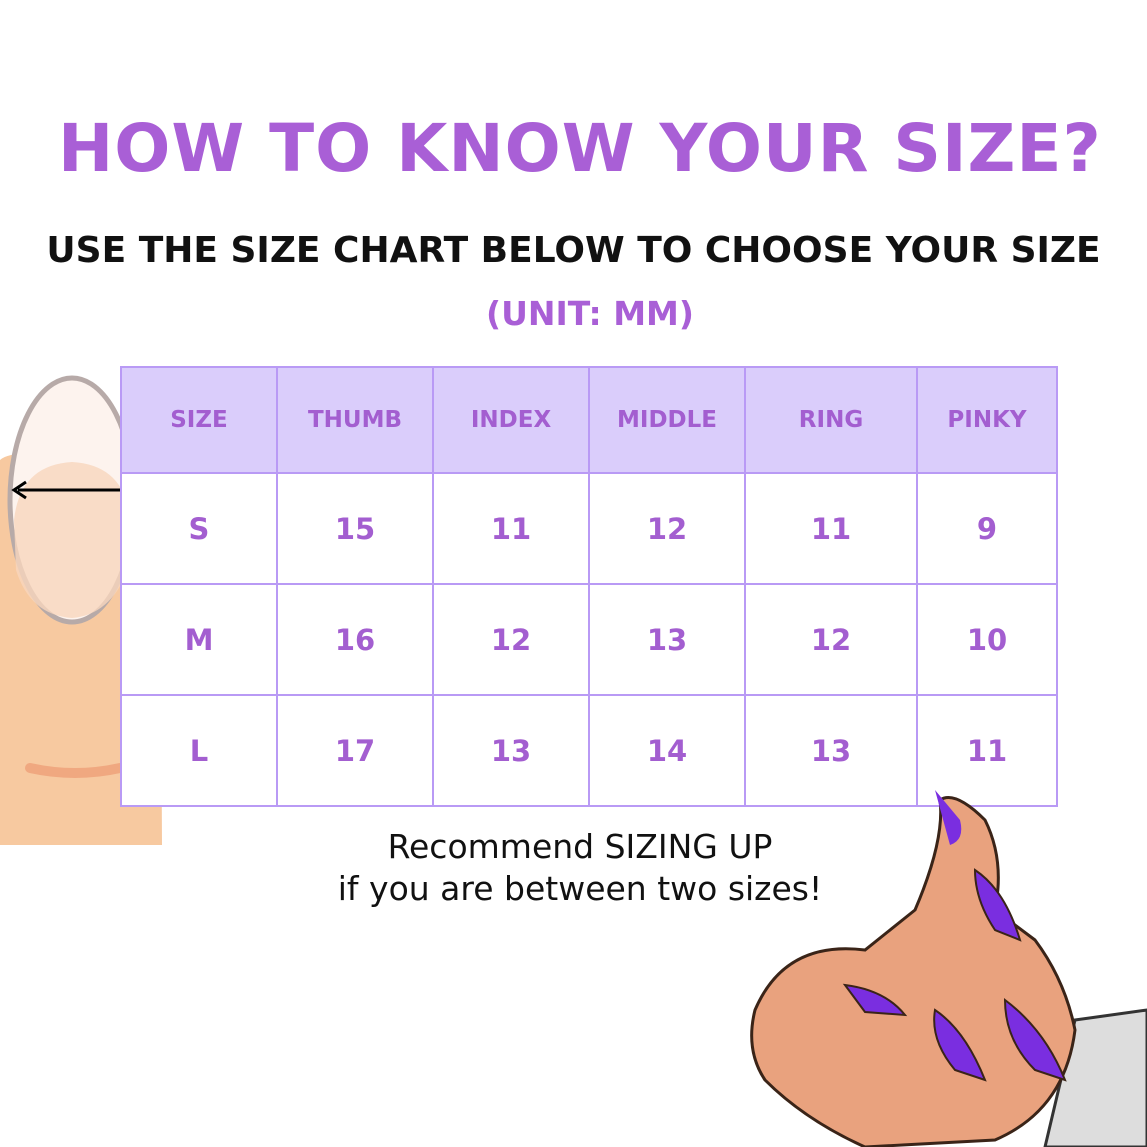 The height and width of the screenshot is (1147, 1147). What do you see at coordinates (580, 148) in the screenshot?
I see `page-title: HOW TO KNOW YOUR SIZE?` at bounding box center [580, 148].